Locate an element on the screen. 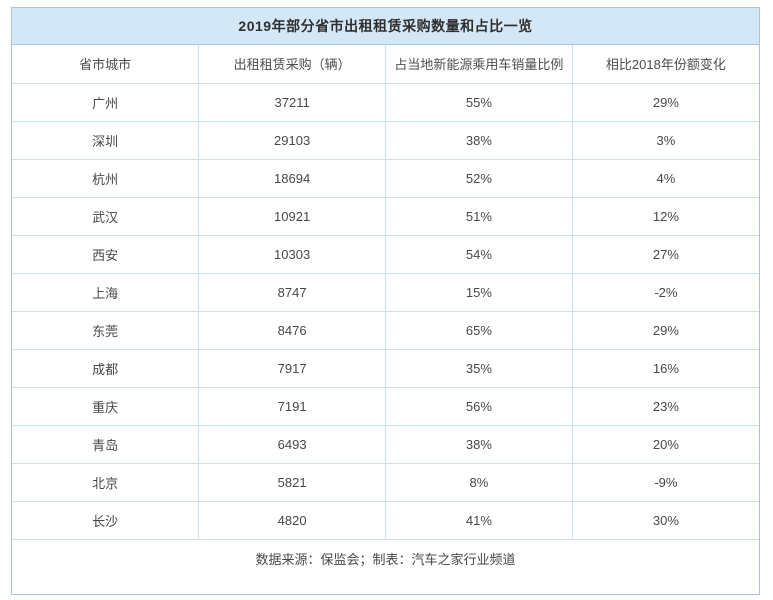  table-row: 成都 7917 35% 16% is located at coordinates (385, 368).